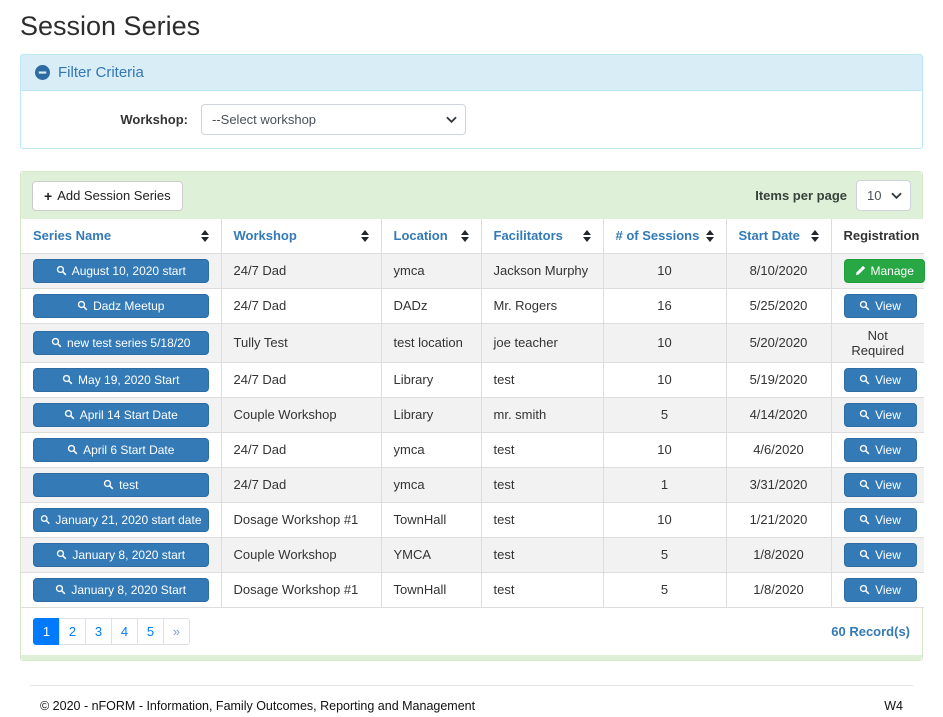 The width and height of the screenshot is (943, 717). What do you see at coordinates (121, 554) in the screenshot?
I see `series-name-button: January 8, 2020 start` at bounding box center [121, 554].